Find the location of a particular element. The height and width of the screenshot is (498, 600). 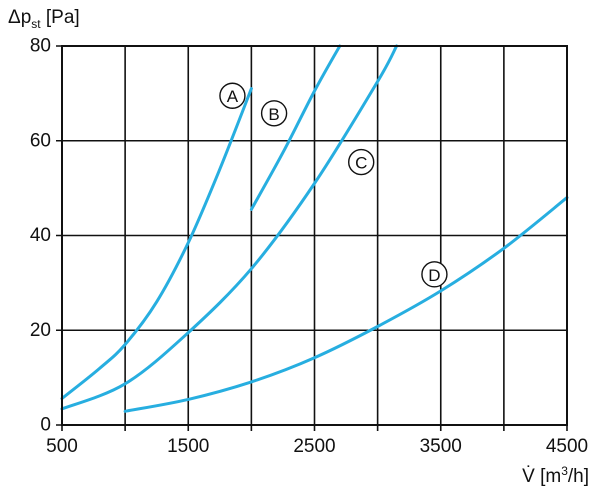

x-tick-label: 2500 is located at coordinates (314, 446).